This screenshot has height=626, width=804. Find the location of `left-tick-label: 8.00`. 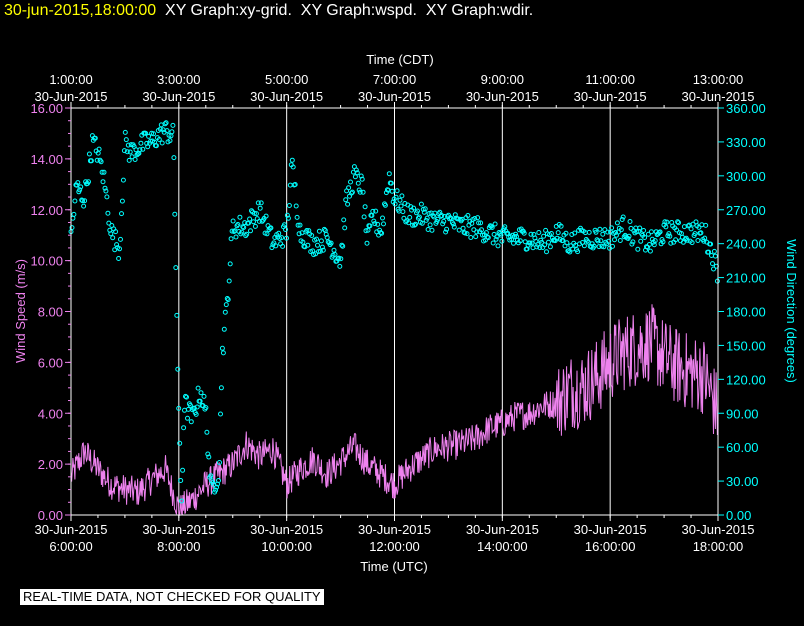

left-tick-label: 8.00 is located at coordinates (50, 312).